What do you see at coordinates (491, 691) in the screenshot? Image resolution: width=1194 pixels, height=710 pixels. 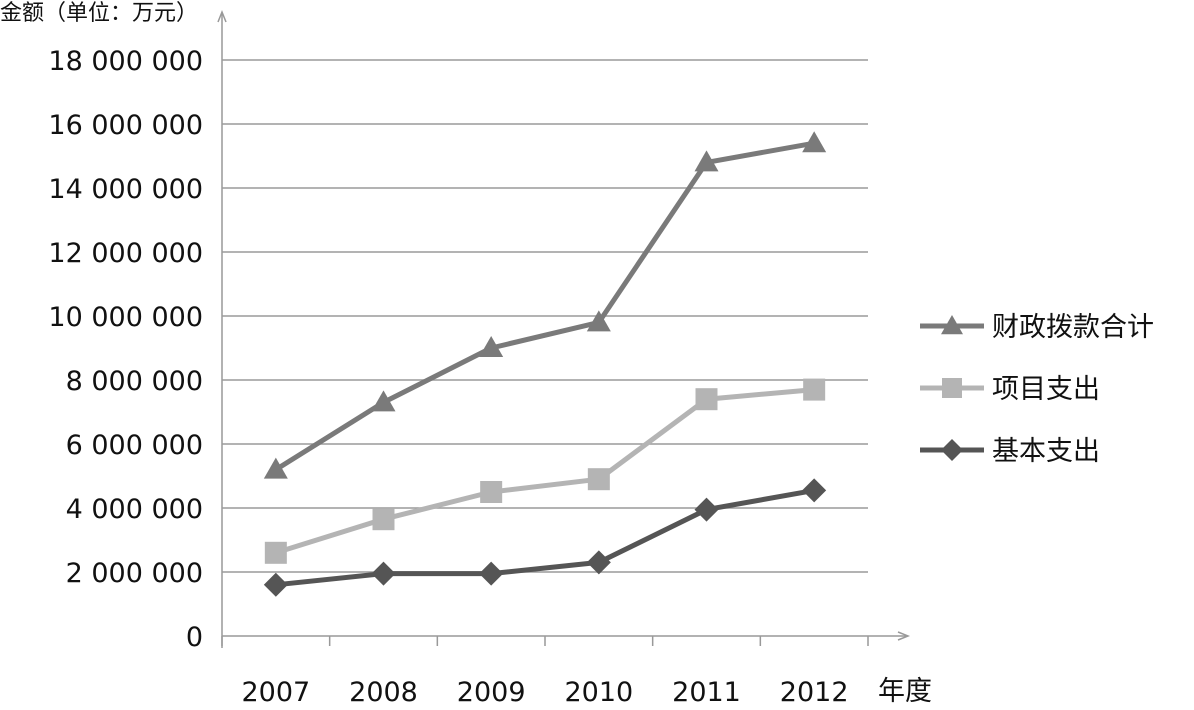 I see `x-tick-label: 2009` at bounding box center [491, 691].